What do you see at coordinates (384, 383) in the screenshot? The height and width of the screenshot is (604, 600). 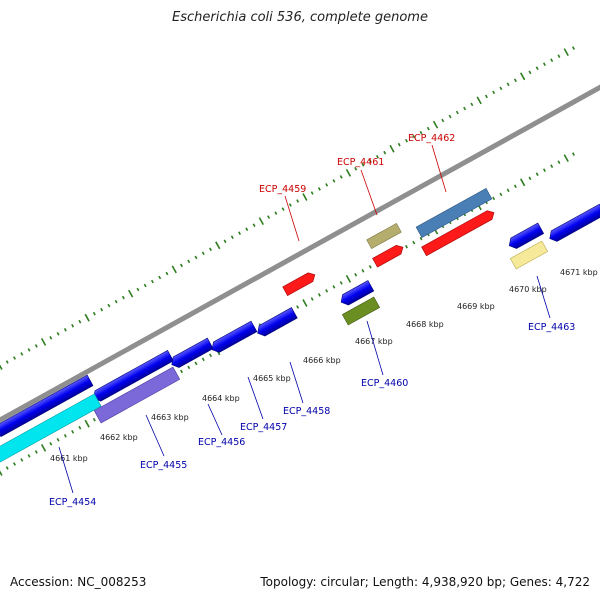 I see `gene-label-ecp-4460: ECP_4460` at bounding box center [384, 383].